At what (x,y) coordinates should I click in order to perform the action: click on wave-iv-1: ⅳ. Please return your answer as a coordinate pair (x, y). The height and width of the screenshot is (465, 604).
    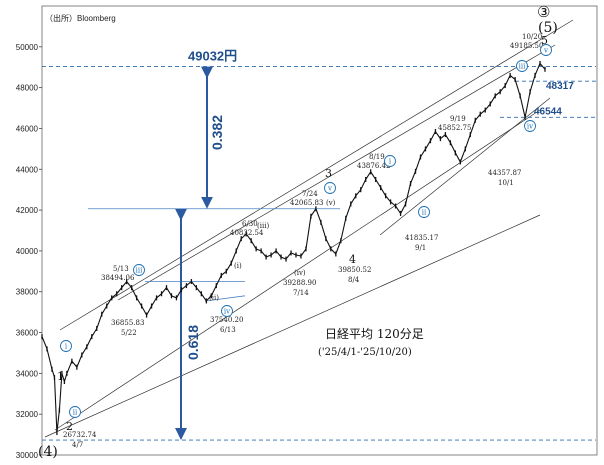
    Looking at the image, I should click on (227, 311).